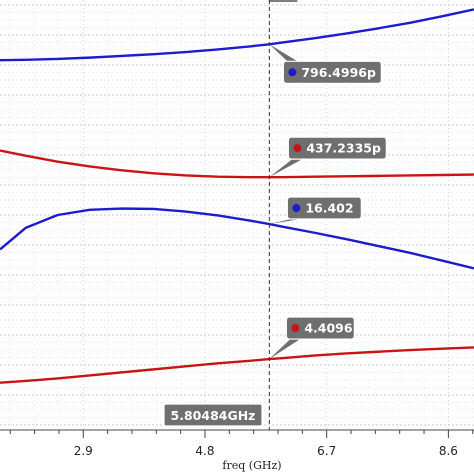 This screenshot has height=474, width=474. What do you see at coordinates (204, 451) in the screenshot?
I see `x-tick-label: 4.8` at bounding box center [204, 451].